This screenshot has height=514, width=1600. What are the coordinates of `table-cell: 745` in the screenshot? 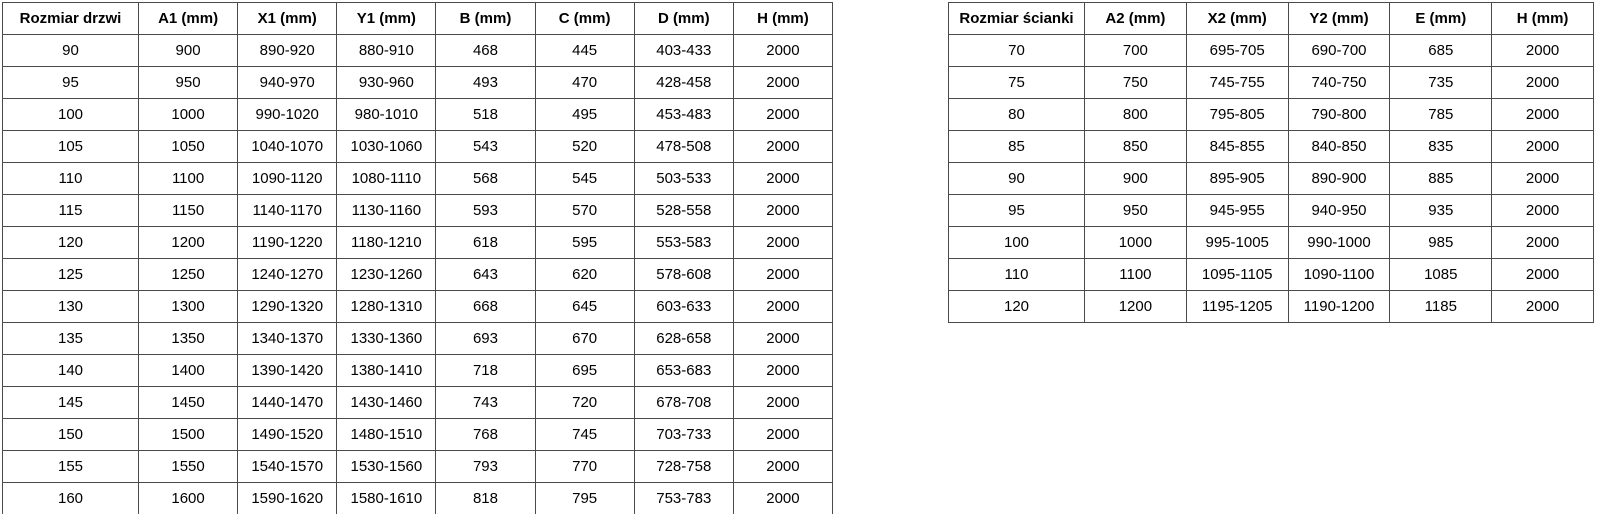 It's located at (584, 434).